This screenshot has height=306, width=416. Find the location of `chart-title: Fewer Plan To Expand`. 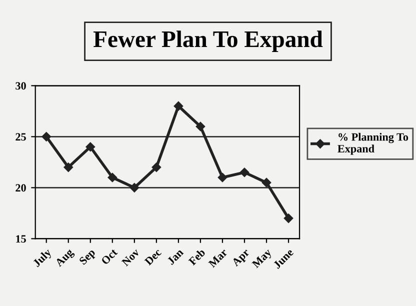

chart-title: Fewer Plan To Expand is located at coordinates (208, 41).